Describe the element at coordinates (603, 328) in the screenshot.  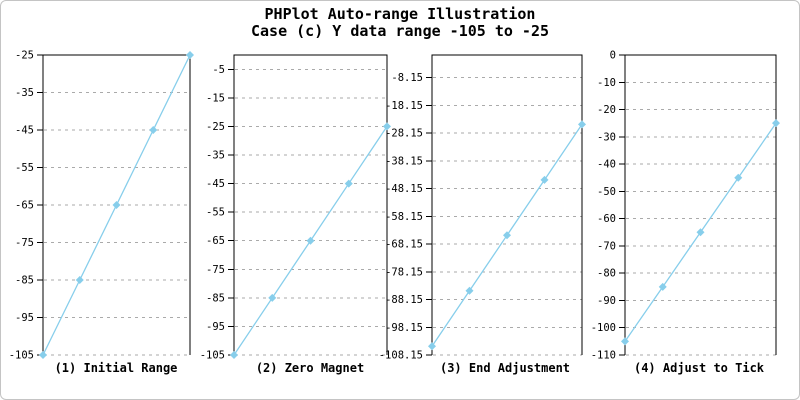
I see `y-tick-label: -100` at that location.